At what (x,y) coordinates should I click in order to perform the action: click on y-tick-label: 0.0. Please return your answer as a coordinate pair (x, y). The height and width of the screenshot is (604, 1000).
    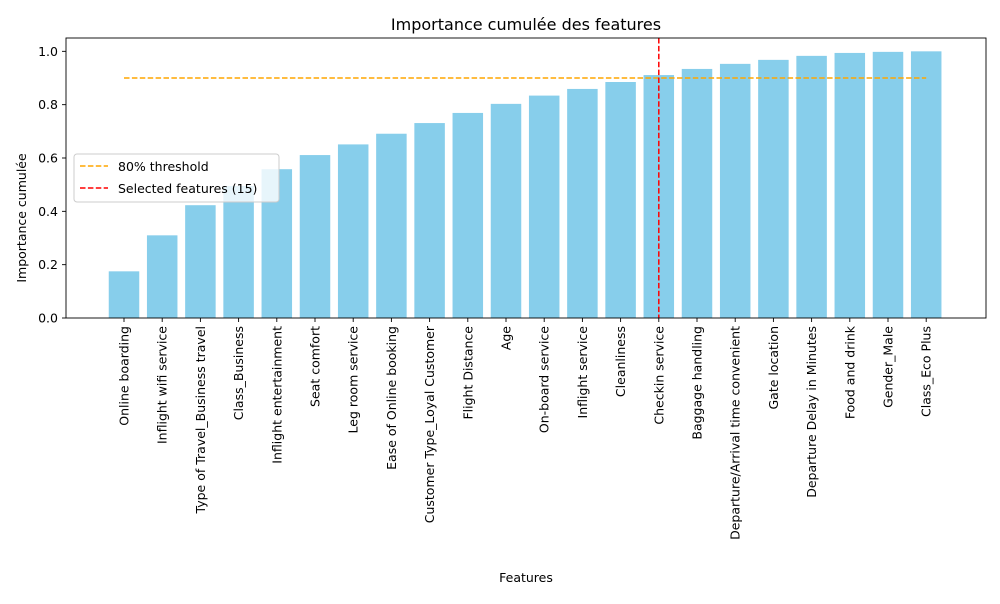
    Looking at the image, I should click on (48, 318).